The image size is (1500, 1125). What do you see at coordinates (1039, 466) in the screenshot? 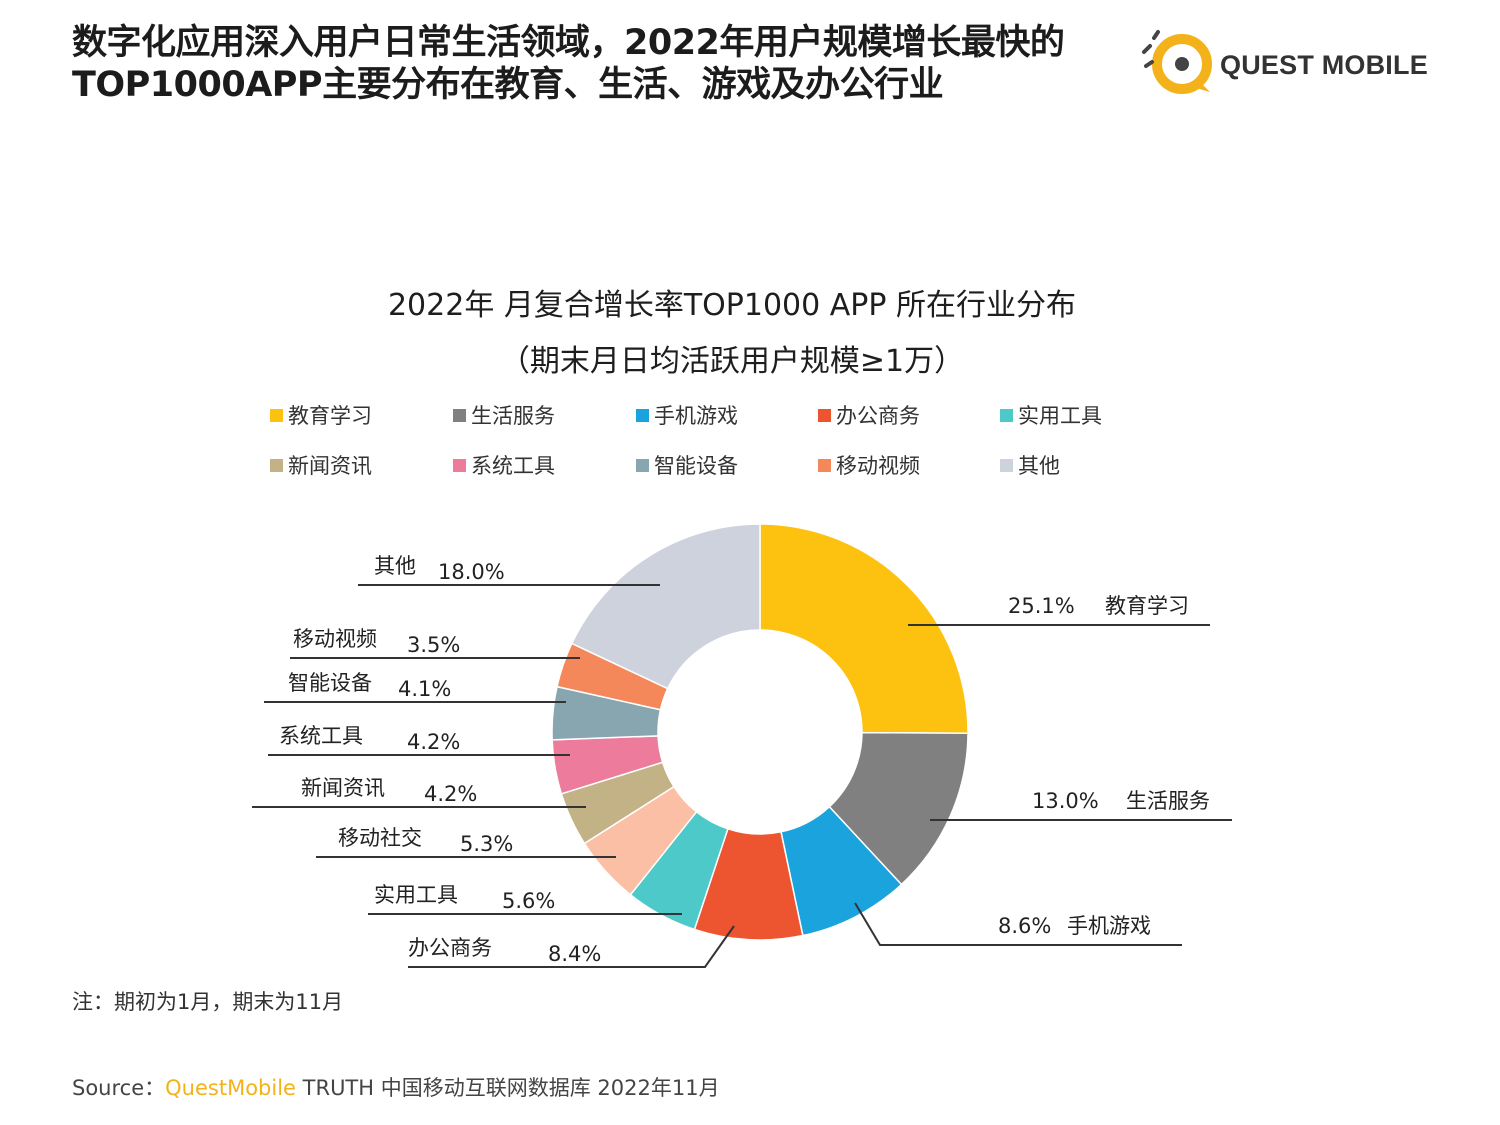
I see `legend-label: 其他` at bounding box center [1039, 466].